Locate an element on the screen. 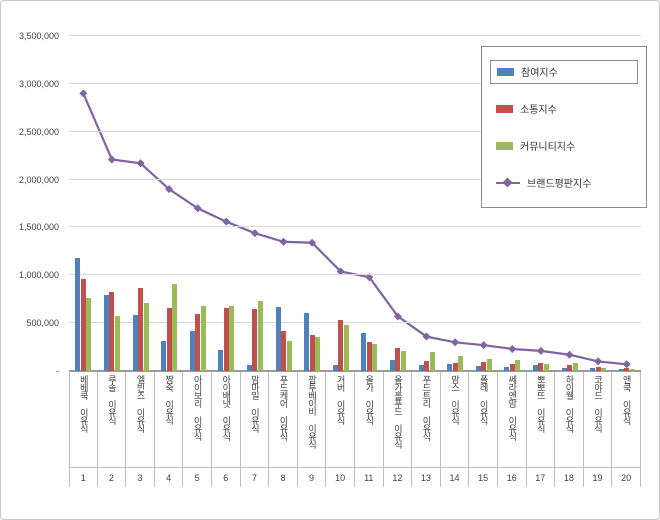 Image resolution: width=660 pixels, height=520 pixels. x-axis-label-cell: 쎄라앤맘 이유식 is located at coordinates (512, 419).